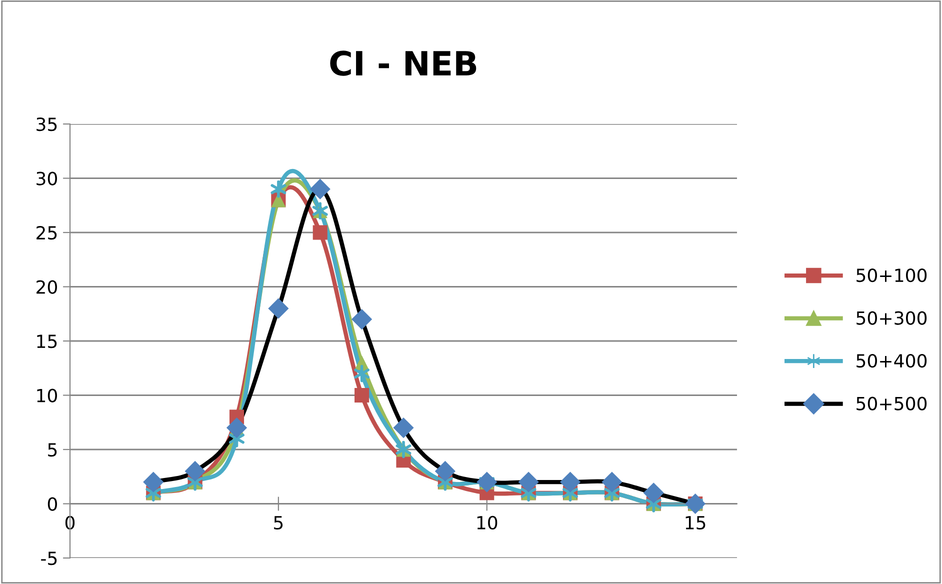  Describe the element at coordinates (891, 318) in the screenshot. I see `legend-label: 50+300` at that location.